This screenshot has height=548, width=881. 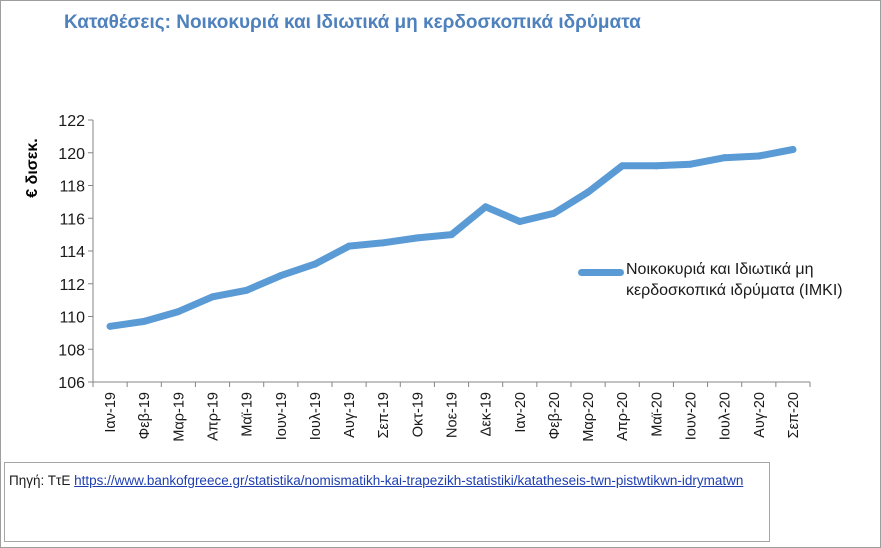 What do you see at coordinates (726, 416) in the screenshot?
I see `x-tick-label: Ιουλ-20` at bounding box center [726, 416].